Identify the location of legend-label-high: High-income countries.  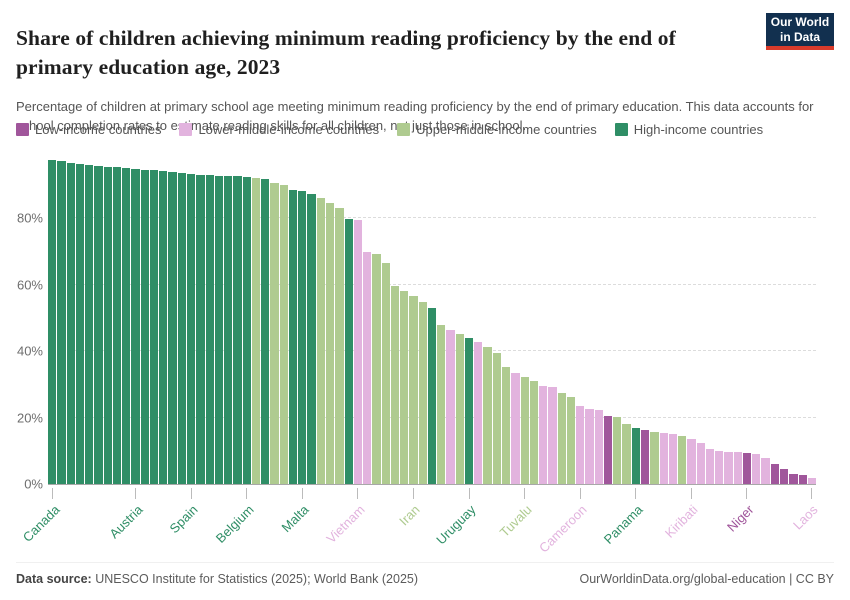
(698, 129).